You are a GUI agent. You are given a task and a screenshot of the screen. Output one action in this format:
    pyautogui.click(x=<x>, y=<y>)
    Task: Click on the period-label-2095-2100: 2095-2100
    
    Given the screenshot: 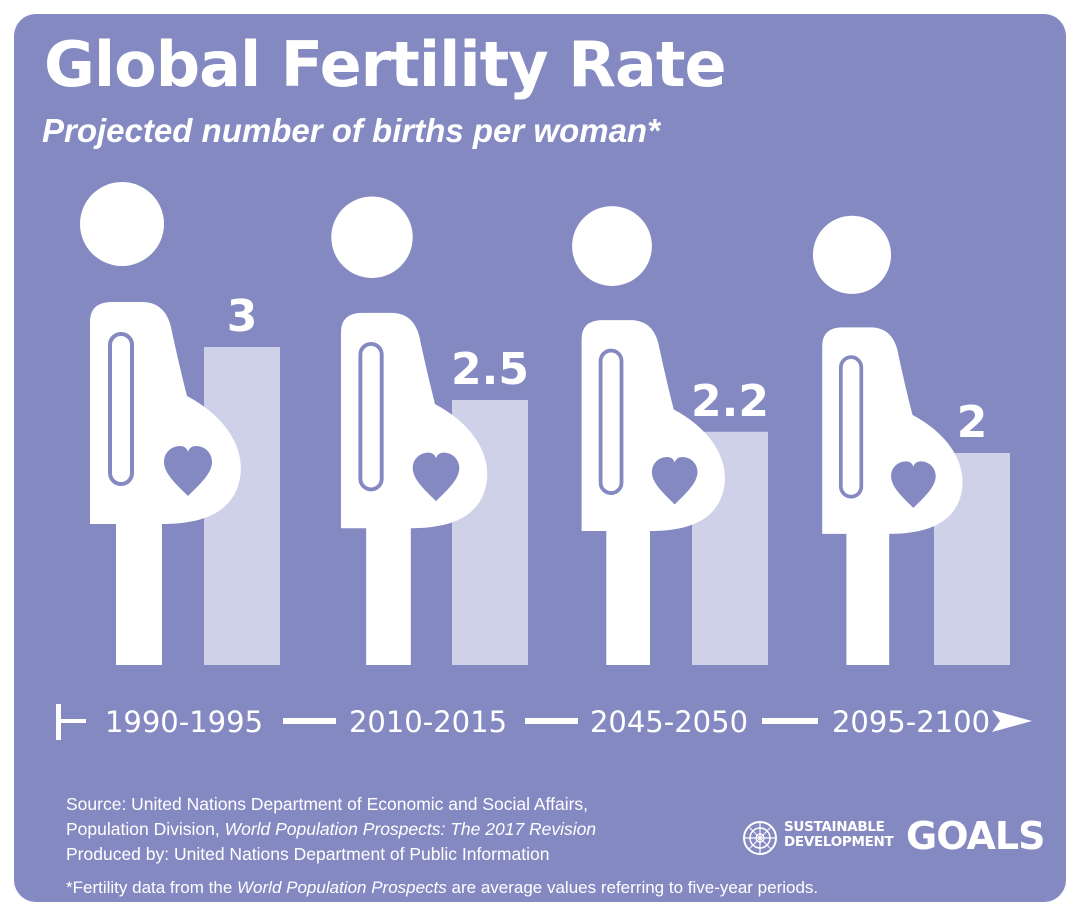 What is the action you would take?
    pyautogui.click(x=911, y=722)
    